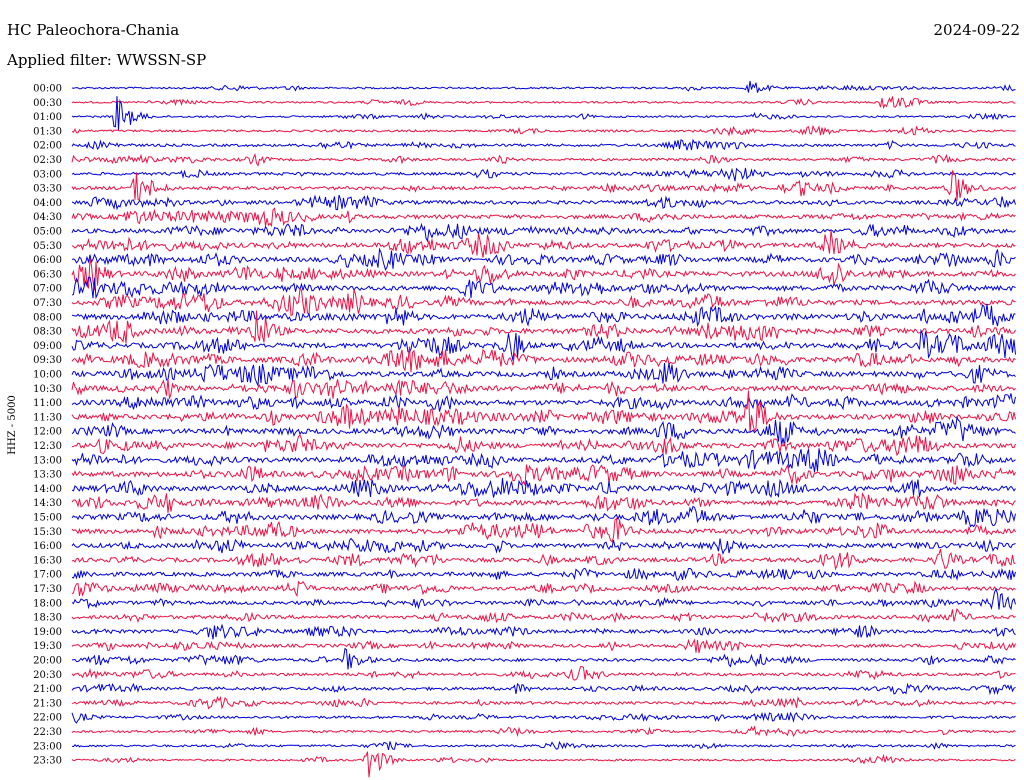 This screenshot has height=780, width=1024. I want to click on time-tick-label: 12:00, so click(47, 432).